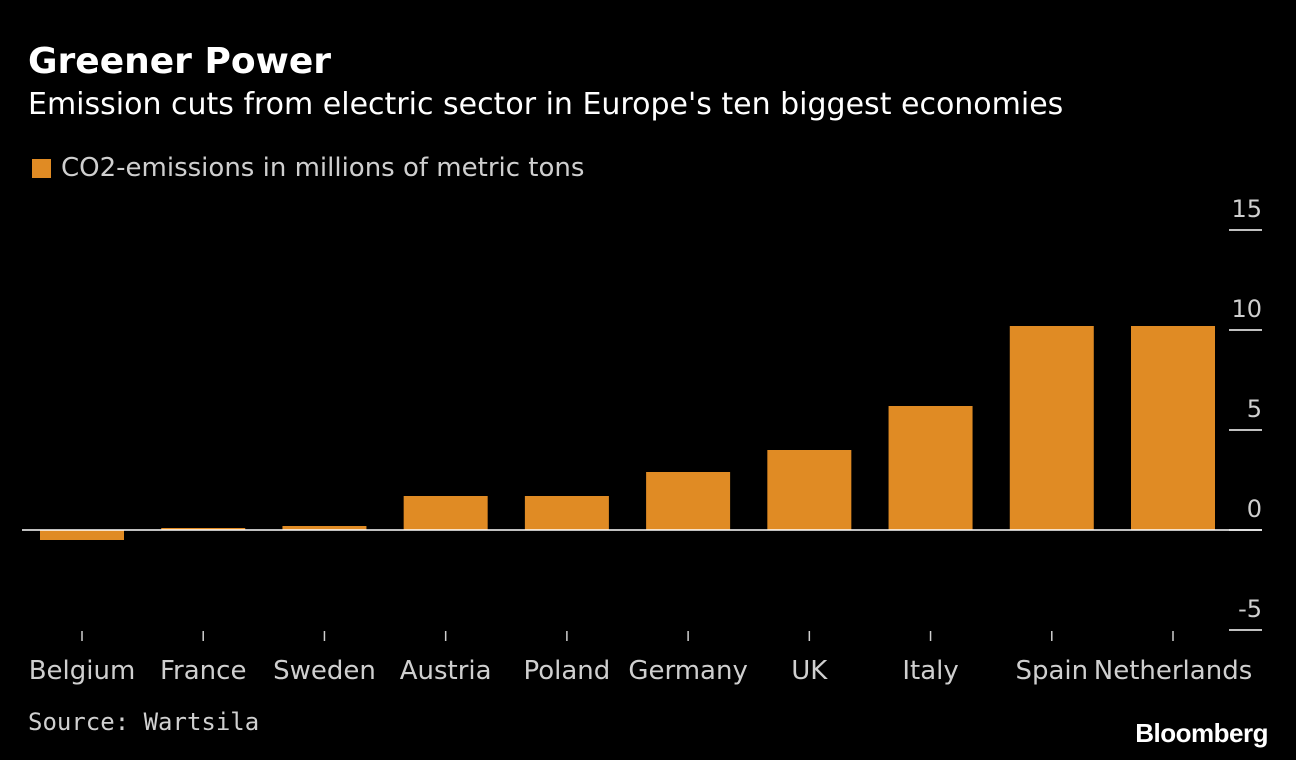 The width and height of the screenshot is (1296, 760). Describe the element at coordinates (82, 671) in the screenshot. I see `x-tick-label: Belgium` at that location.